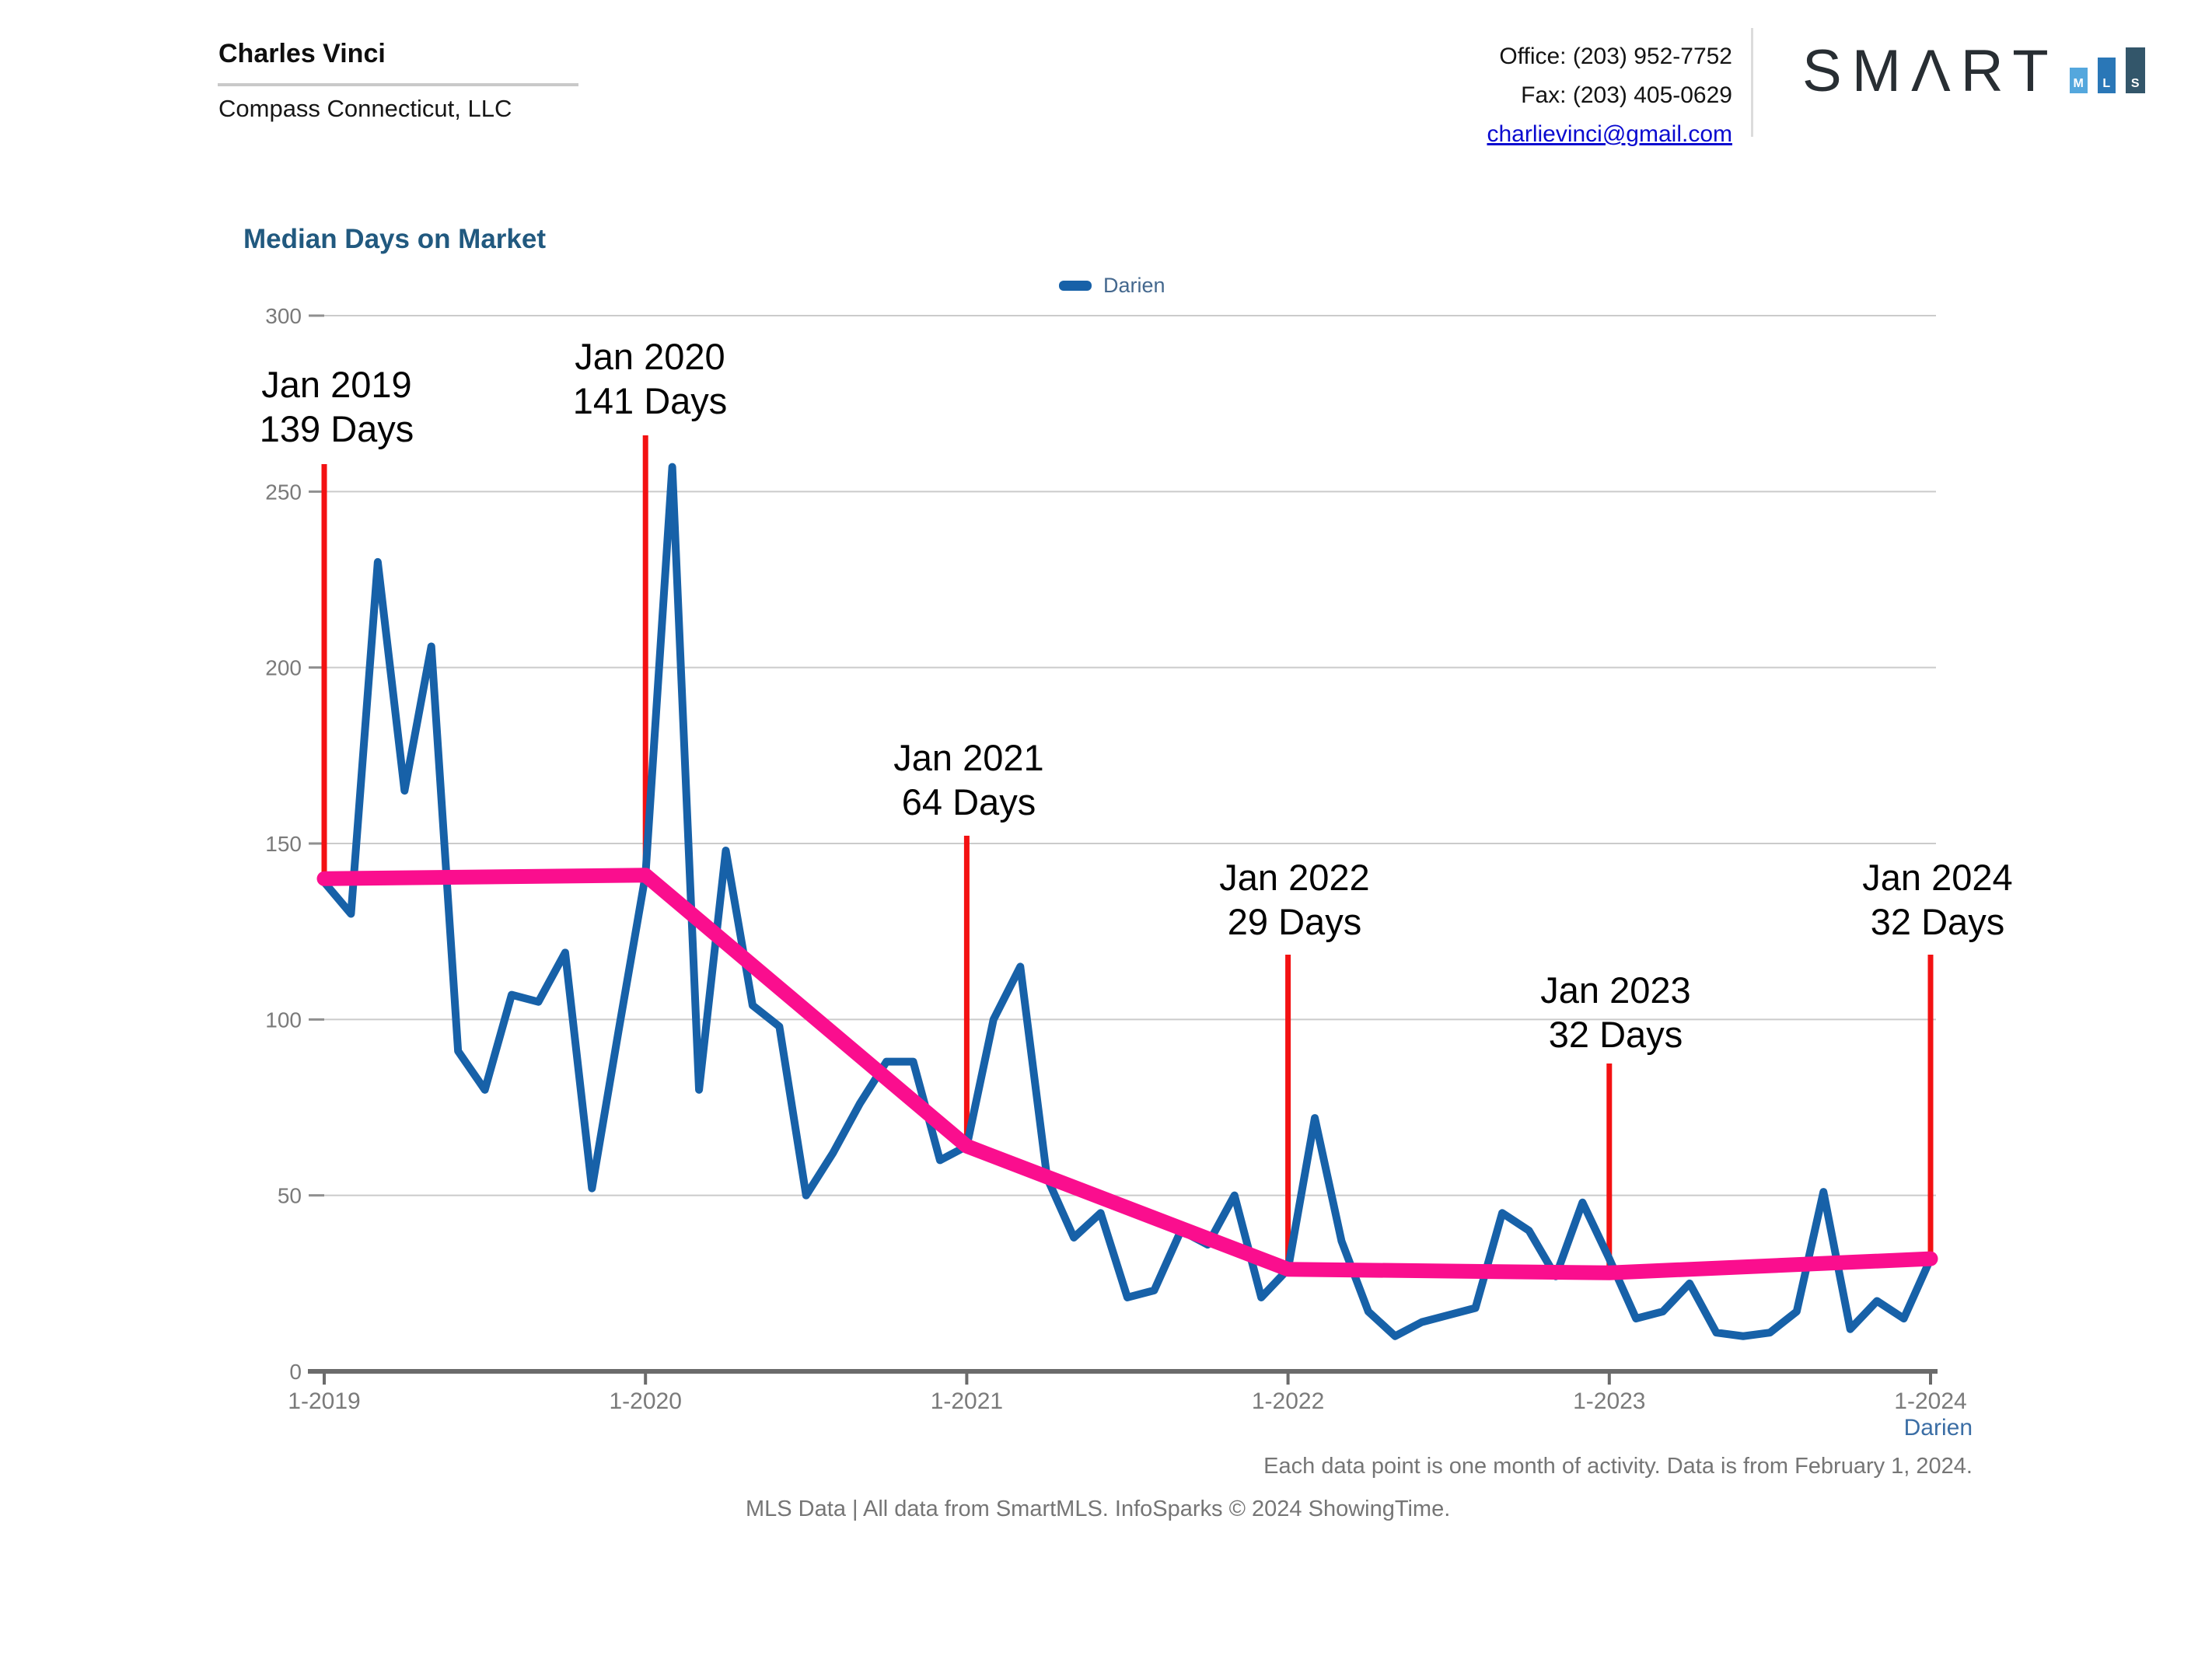 This screenshot has width=2212, height=1659. Describe the element at coordinates (1937, 877) in the screenshot. I see `annotation-date: Jan 2024` at that location.